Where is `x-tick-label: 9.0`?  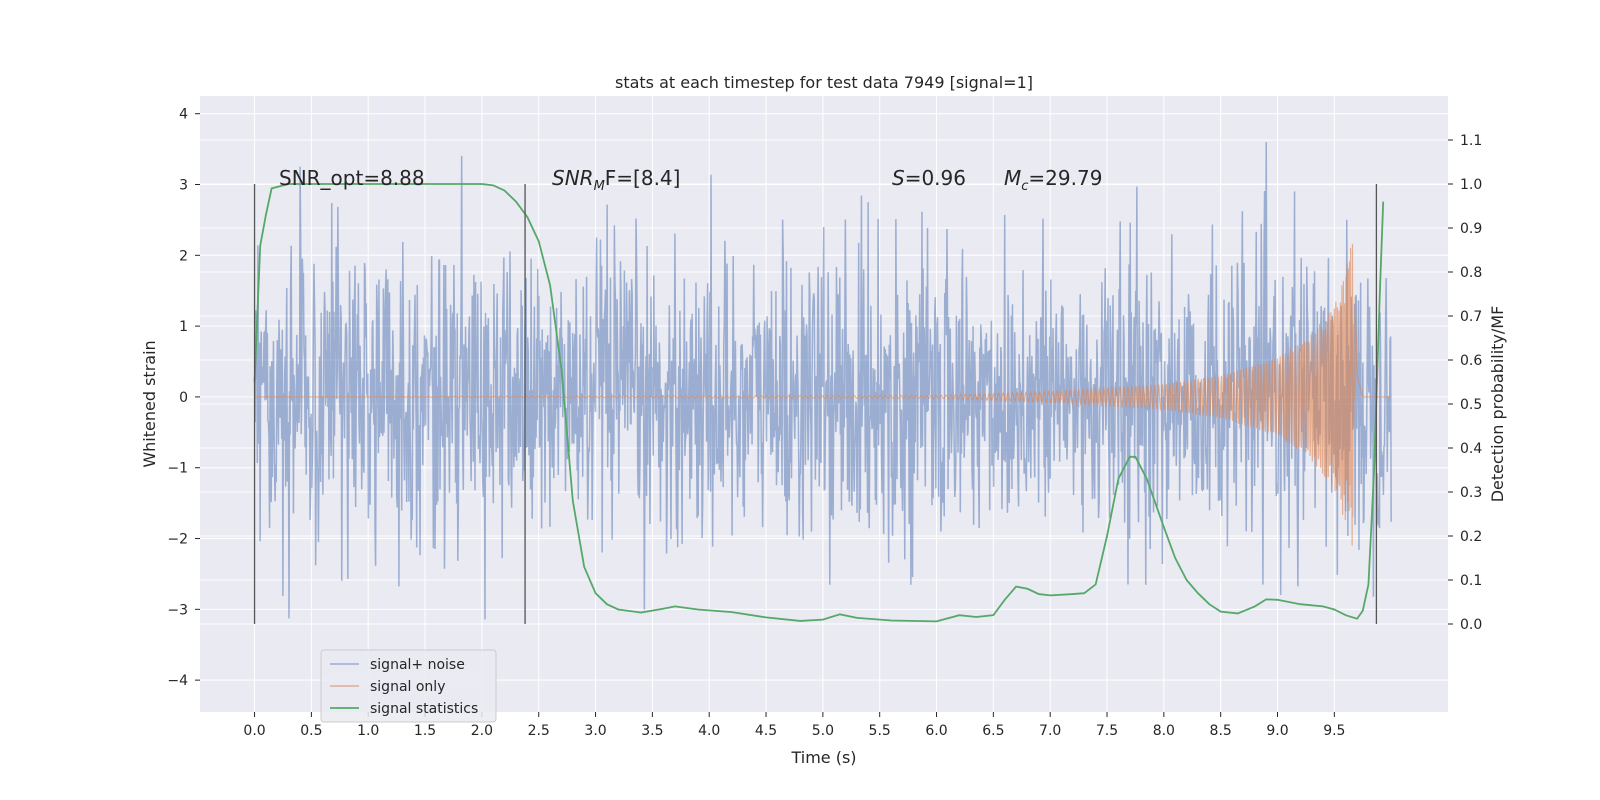 x-tick-label: 9.0 is located at coordinates (1277, 731).